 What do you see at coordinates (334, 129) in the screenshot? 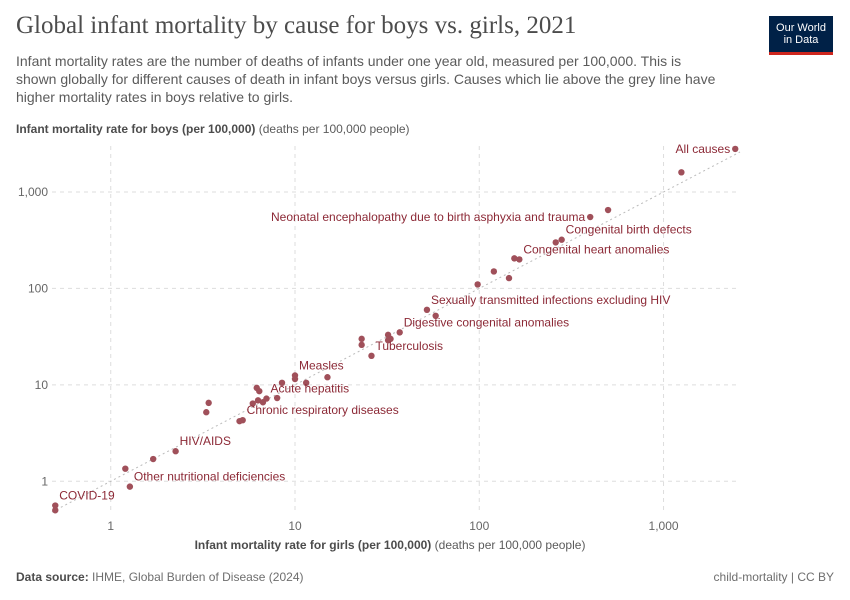
I see `y-axis-label-unit: (deaths per 100,000 people)` at bounding box center [334, 129].